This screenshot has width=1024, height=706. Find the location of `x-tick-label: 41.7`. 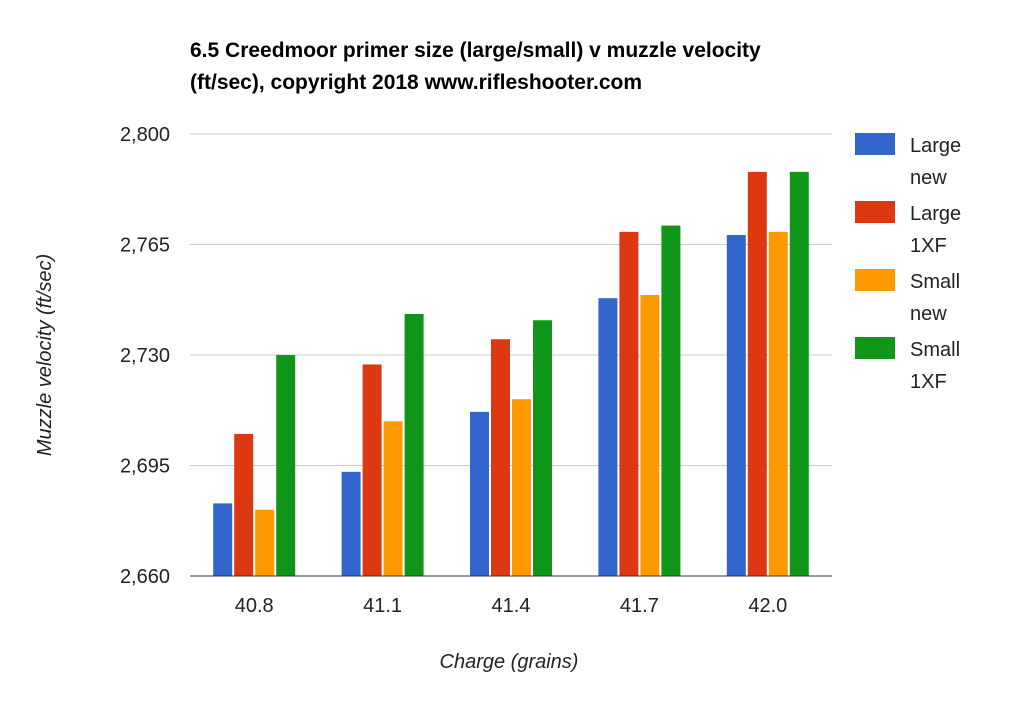

x-tick-label: 41.7 is located at coordinates (639, 606).